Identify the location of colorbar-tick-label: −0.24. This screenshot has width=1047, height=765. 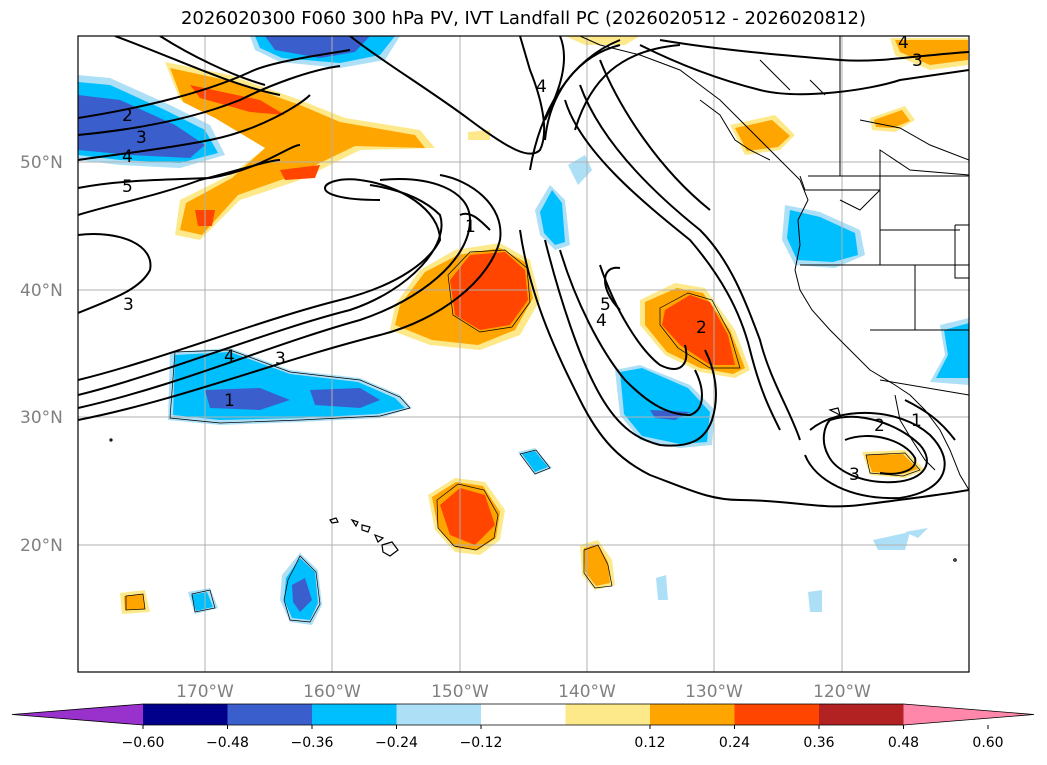
(396, 743).